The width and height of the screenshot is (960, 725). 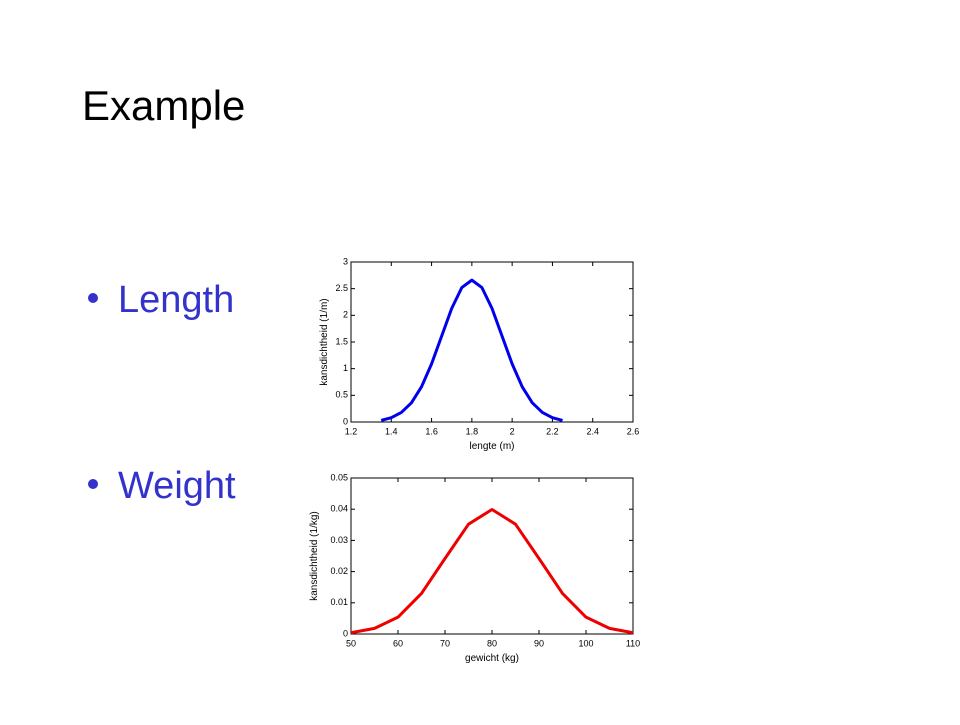 I want to click on y-tick-label: 0.03, so click(x=339, y=540).